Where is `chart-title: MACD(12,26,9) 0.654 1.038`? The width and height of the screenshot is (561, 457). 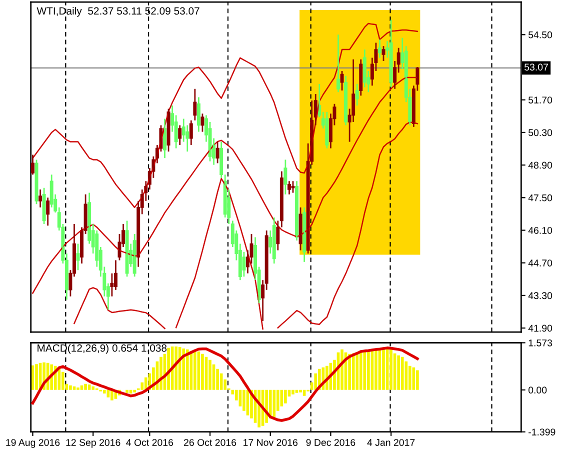
chart-title: MACD(12,26,9) 0.654 1.038 is located at coordinates (102, 349).